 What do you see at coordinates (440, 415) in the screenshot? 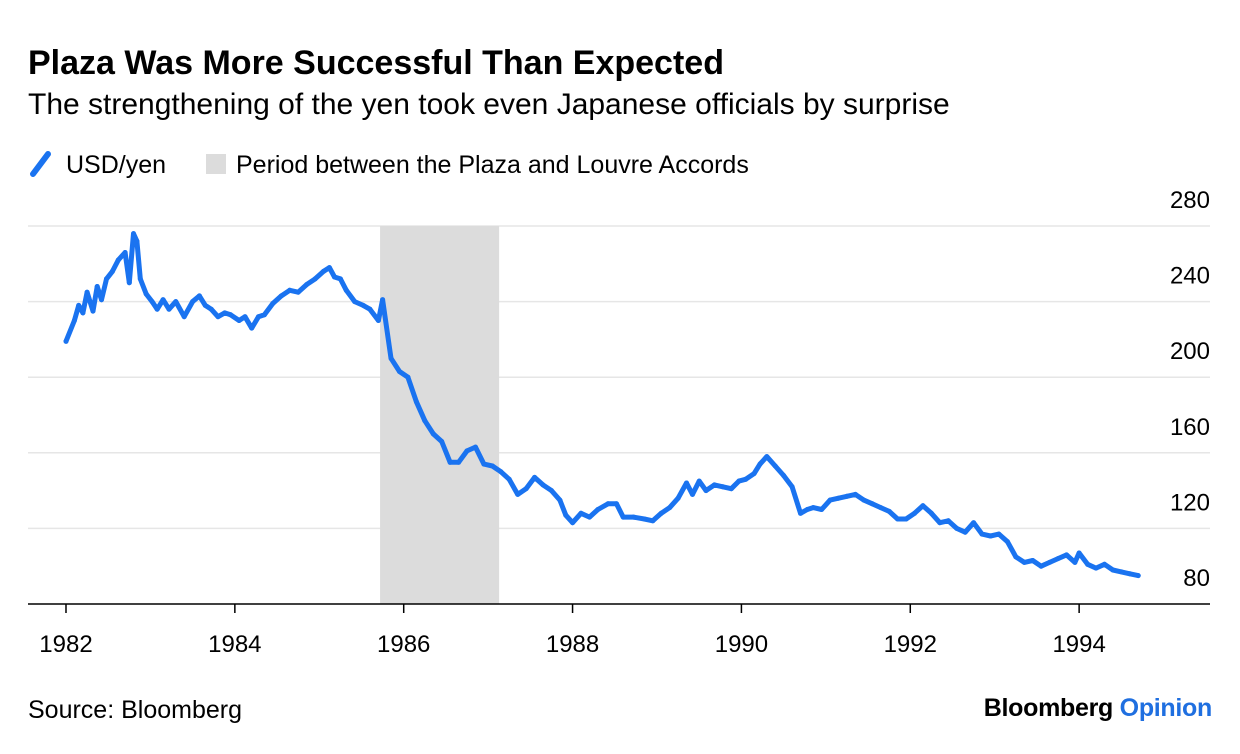
I see `shaded-period-band` at bounding box center [440, 415].